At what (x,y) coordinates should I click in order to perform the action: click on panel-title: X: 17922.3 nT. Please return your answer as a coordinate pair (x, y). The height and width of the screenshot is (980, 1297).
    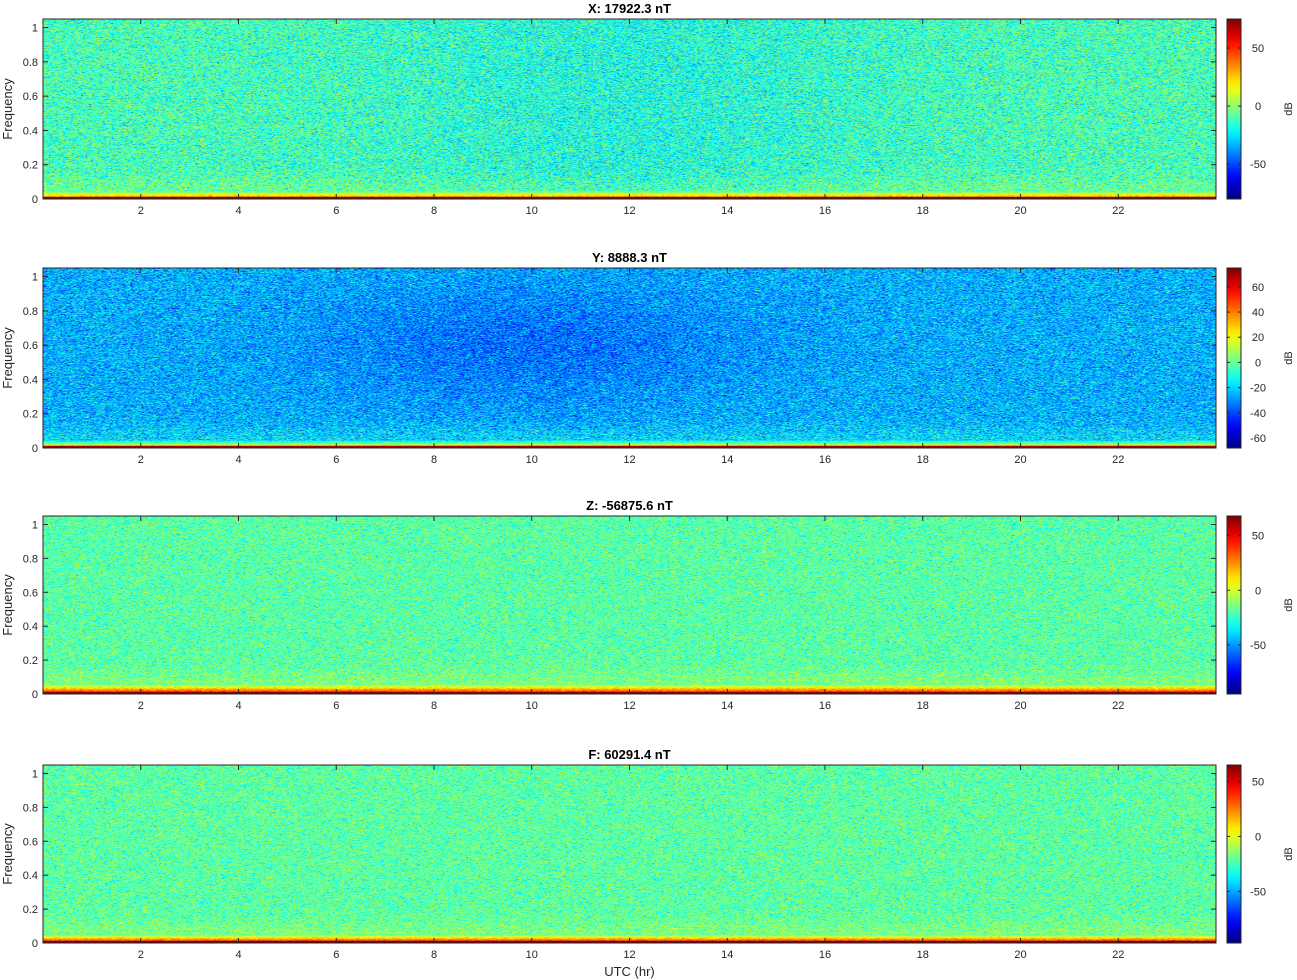
    Looking at the image, I should click on (629, 8).